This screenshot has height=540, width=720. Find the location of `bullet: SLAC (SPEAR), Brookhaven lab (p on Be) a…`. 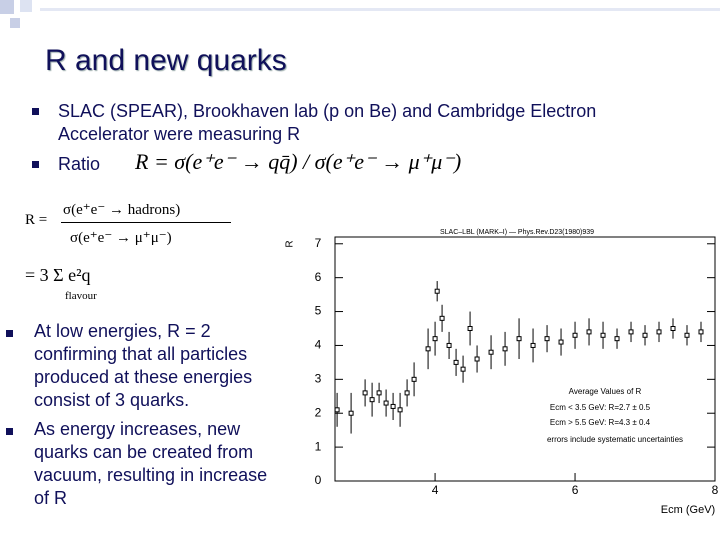

bullet: SLAC (SPEAR), Brookhaven lab (p on Be) a… is located at coordinates (327, 122).